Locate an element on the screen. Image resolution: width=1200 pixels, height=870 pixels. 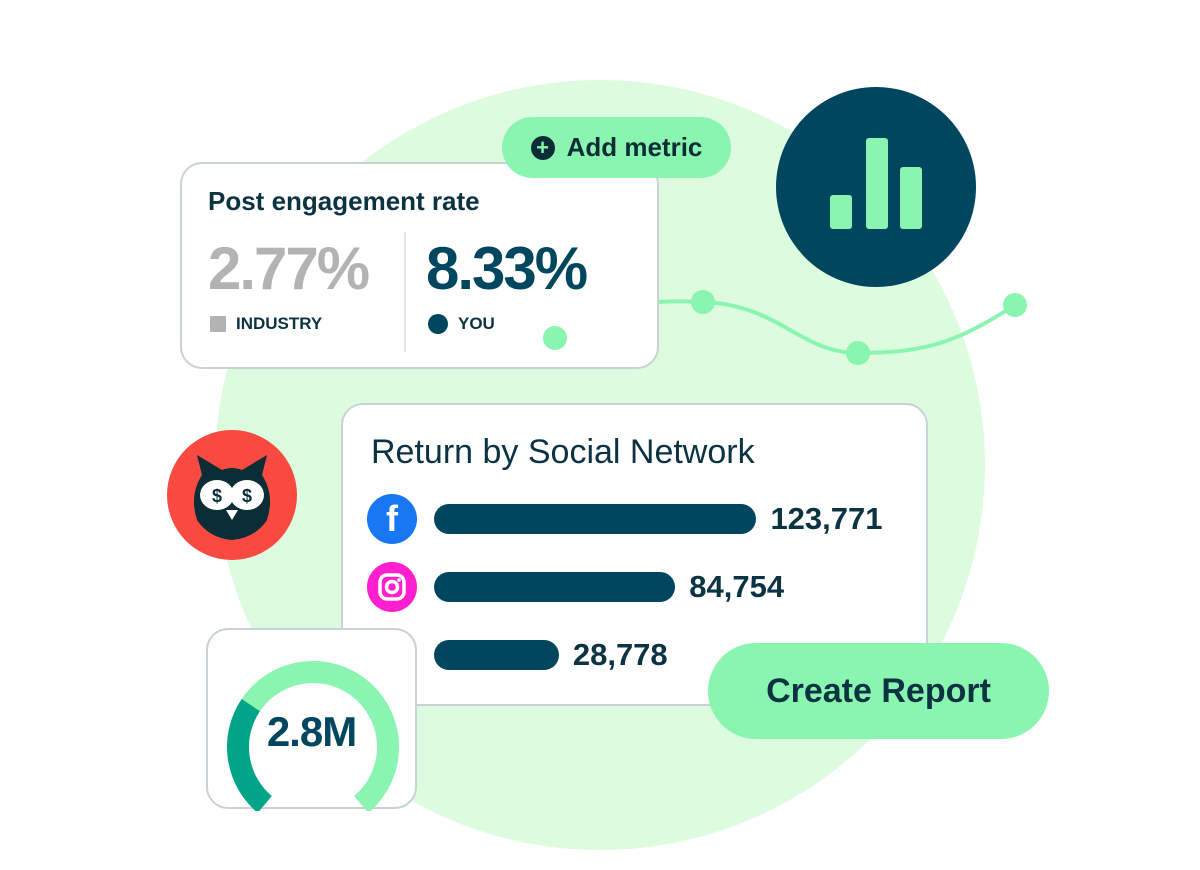
gauge-arc is located at coordinates (313, 736).